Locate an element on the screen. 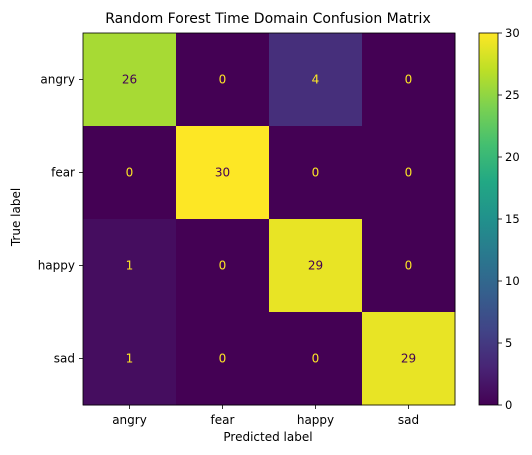 The width and height of the screenshot is (532, 455). y-axis-ticks: angry fear happy sad is located at coordinates (60, 219).